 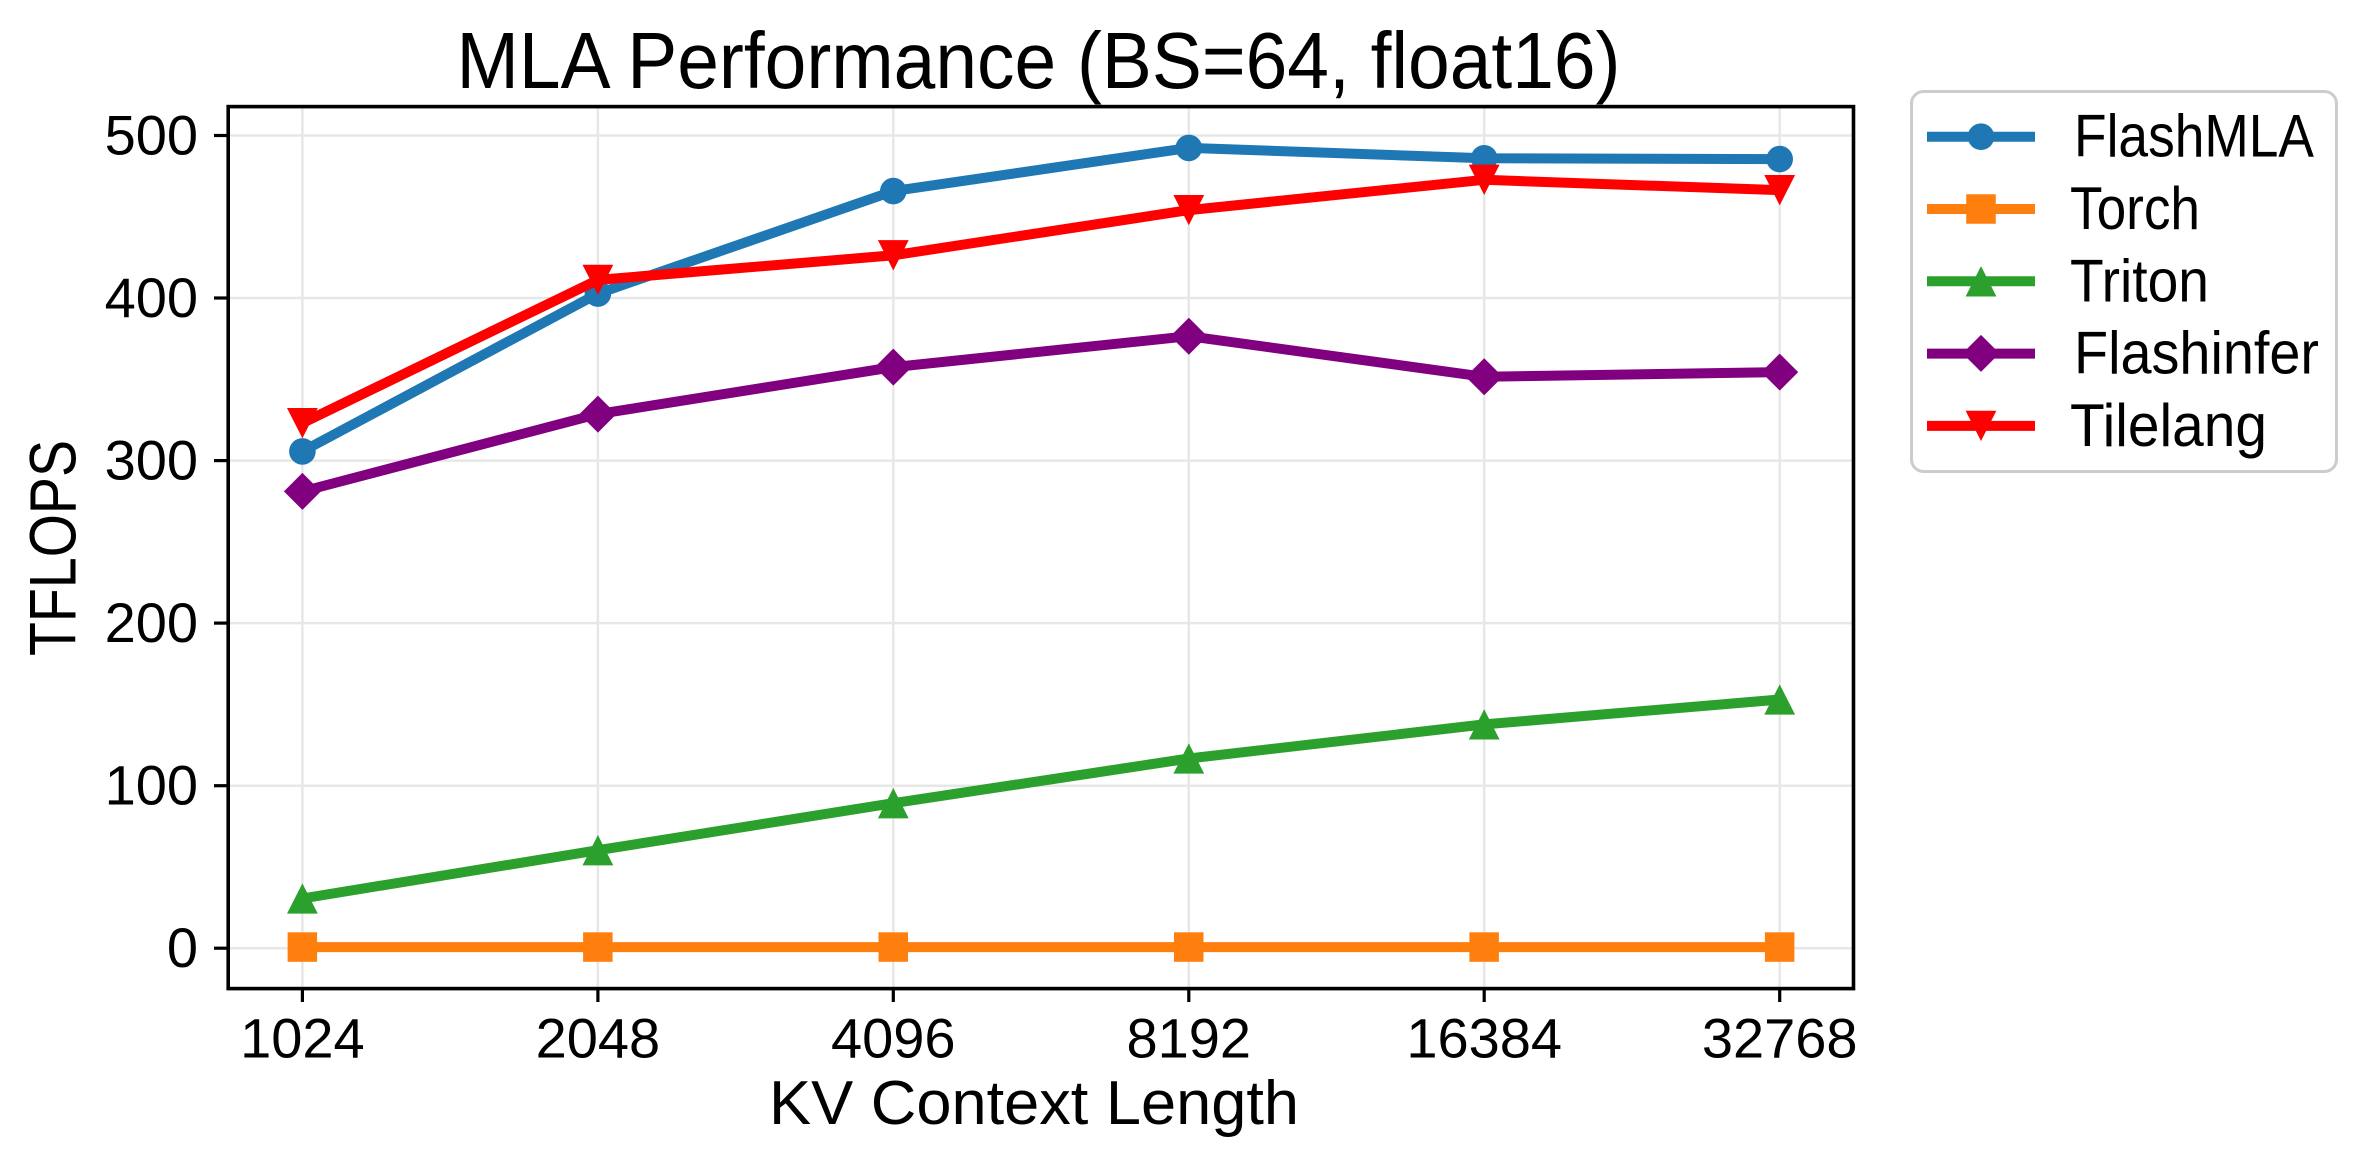 What do you see at coordinates (2194, 136) in the screenshot?
I see `svg-text: FlashMLA` at bounding box center [2194, 136].